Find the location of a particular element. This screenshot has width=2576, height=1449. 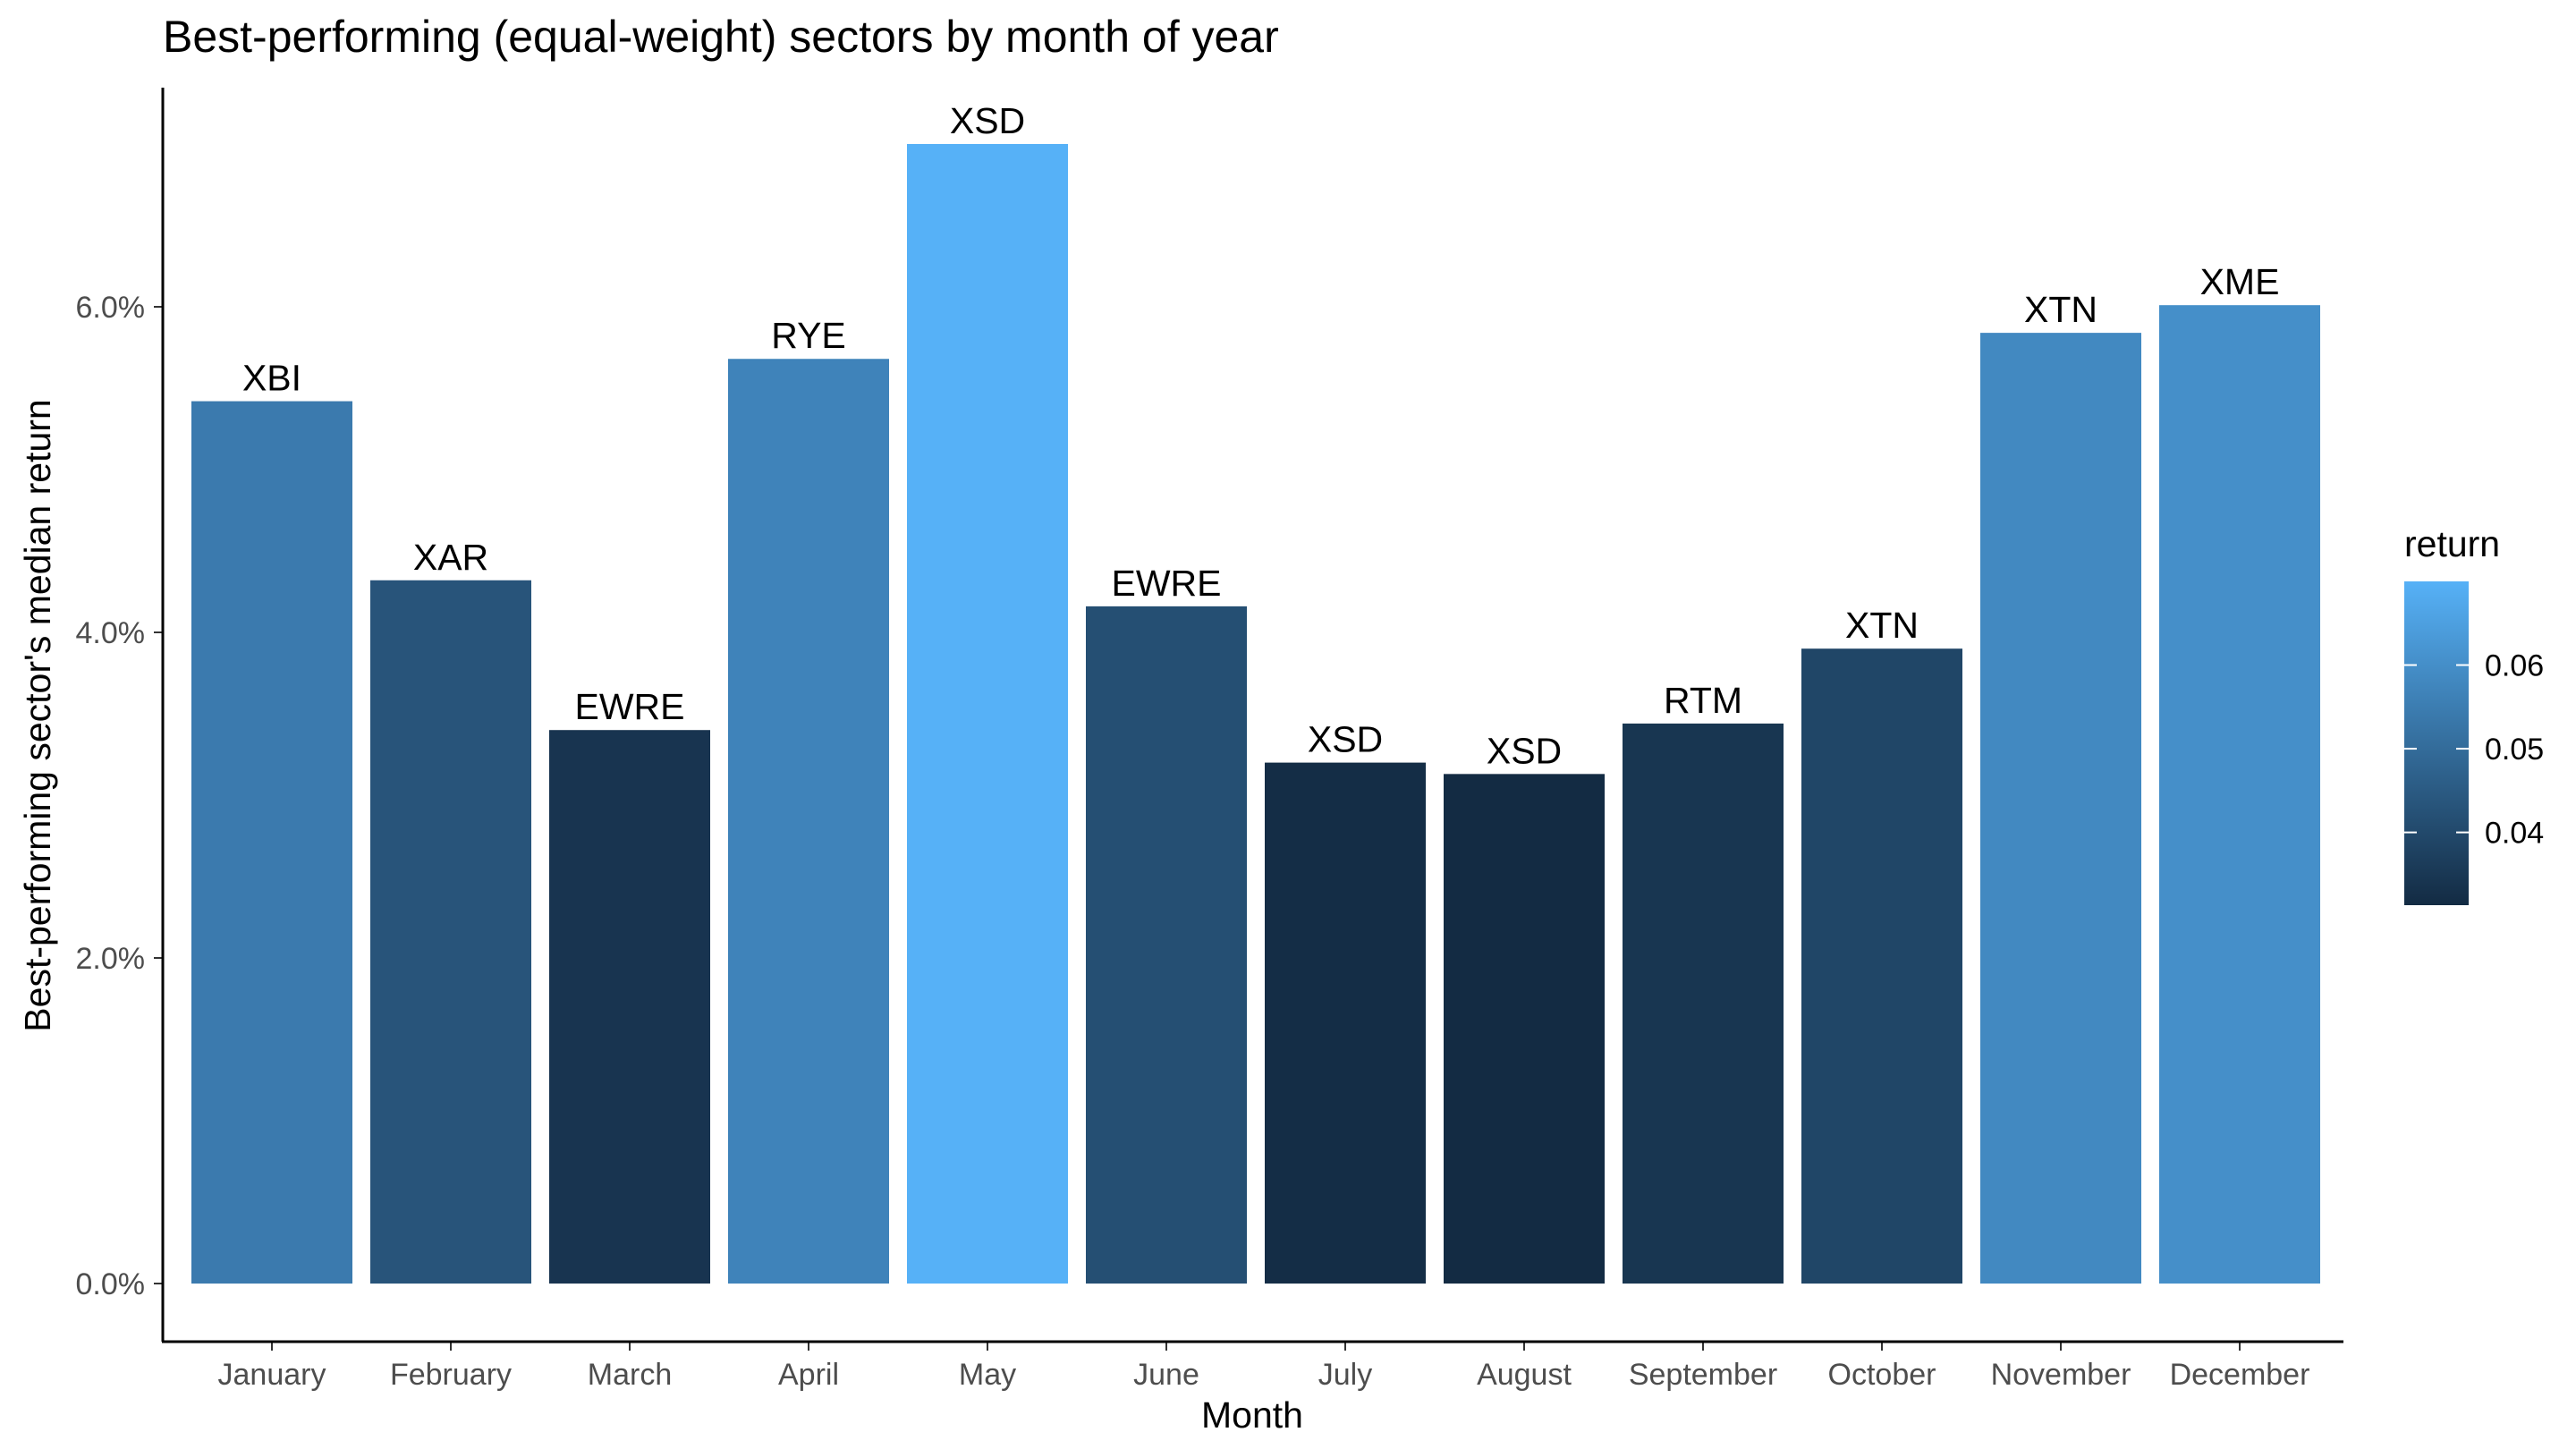

x-tick-label: August is located at coordinates (1524, 1375).